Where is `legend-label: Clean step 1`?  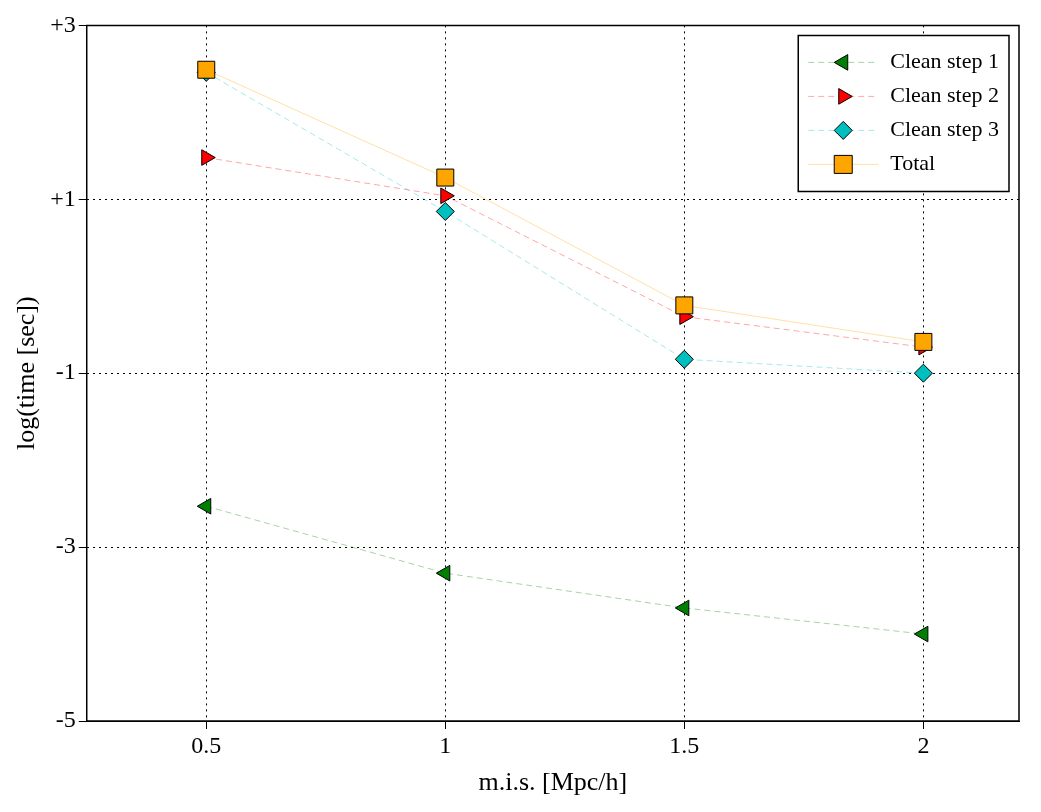 legend-label: Clean step 1 is located at coordinates (945, 61).